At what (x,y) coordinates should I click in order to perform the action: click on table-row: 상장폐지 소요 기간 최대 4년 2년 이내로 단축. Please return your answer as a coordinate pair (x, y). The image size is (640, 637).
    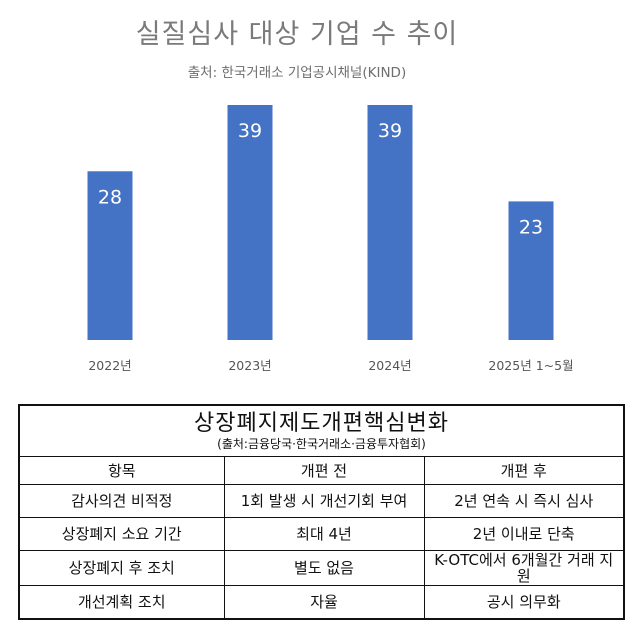
    Looking at the image, I should click on (321, 534).